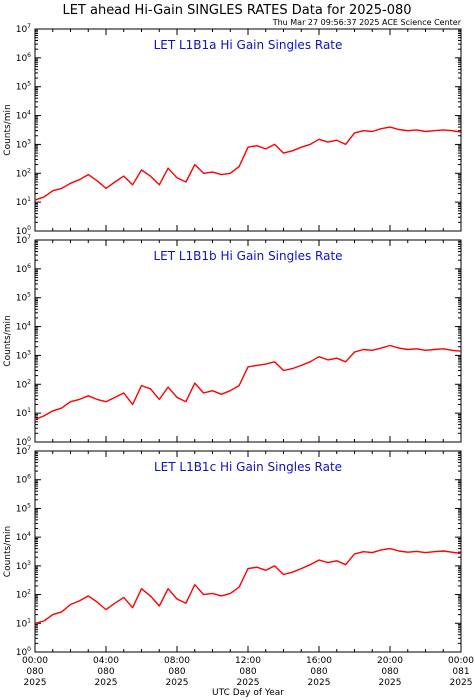 The height and width of the screenshot is (700, 475). Describe the element at coordinates (390, 661) in the screenshot. I see `x-tick-label-time: 20:00` at that location.